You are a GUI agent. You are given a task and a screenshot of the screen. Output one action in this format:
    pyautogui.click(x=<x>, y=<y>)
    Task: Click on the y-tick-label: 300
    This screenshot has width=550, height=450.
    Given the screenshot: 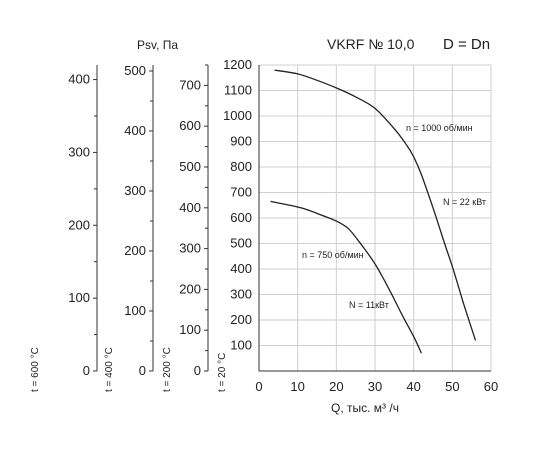 What is the action you would take?
    pyautogui.click(x=241, y=294)
    